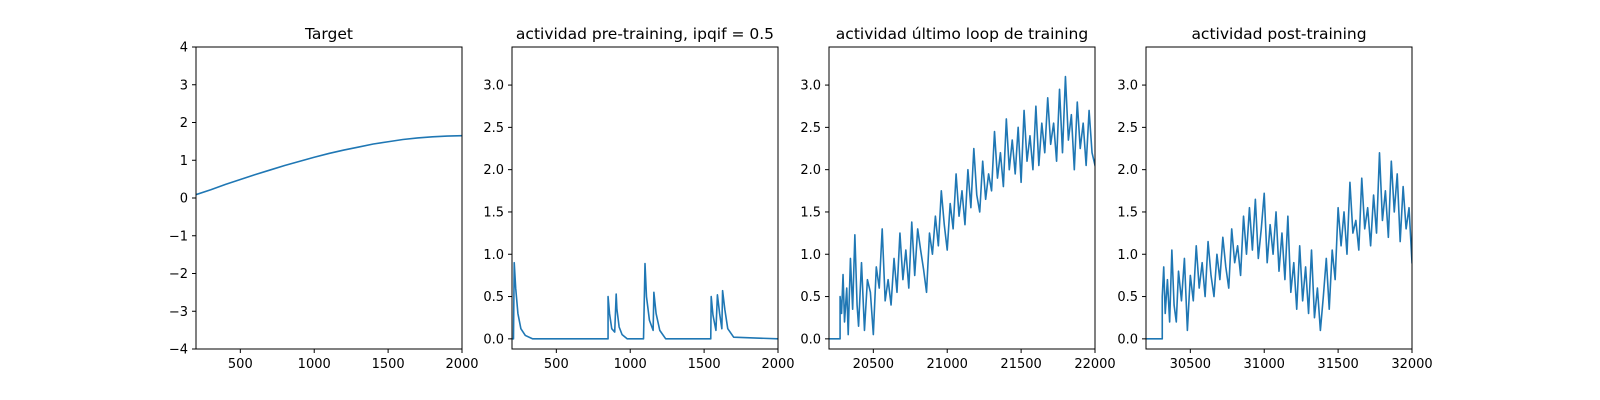 The height and width of the screenshot is (400, 1600). What do you see at coordinates (873, 364) in the screenshot?
I see `x-tick-label: 20500` at bounding box center [873, 364].